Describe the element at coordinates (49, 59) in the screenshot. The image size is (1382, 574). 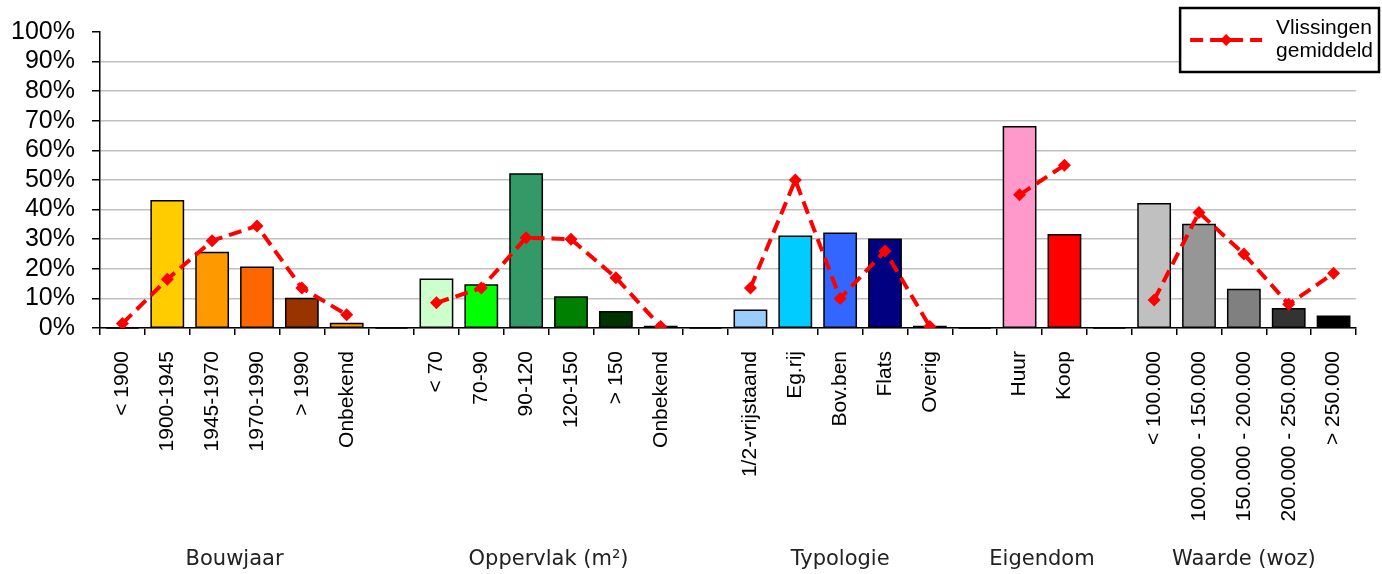
I see `y-tick-label: 90%` at that location.